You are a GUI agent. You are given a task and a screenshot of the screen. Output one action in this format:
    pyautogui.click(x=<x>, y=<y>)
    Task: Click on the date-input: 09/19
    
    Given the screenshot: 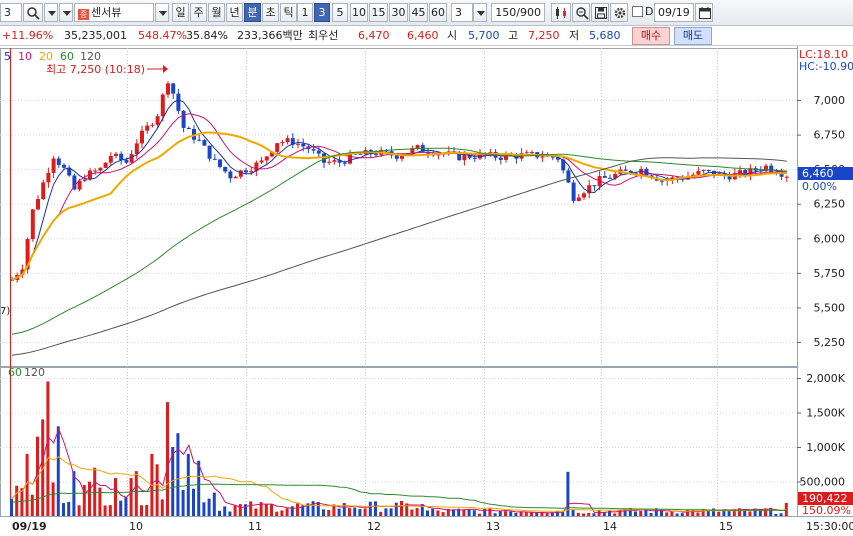 What is the action you would take?
    pyautogui.click(x=674, y=12)
    